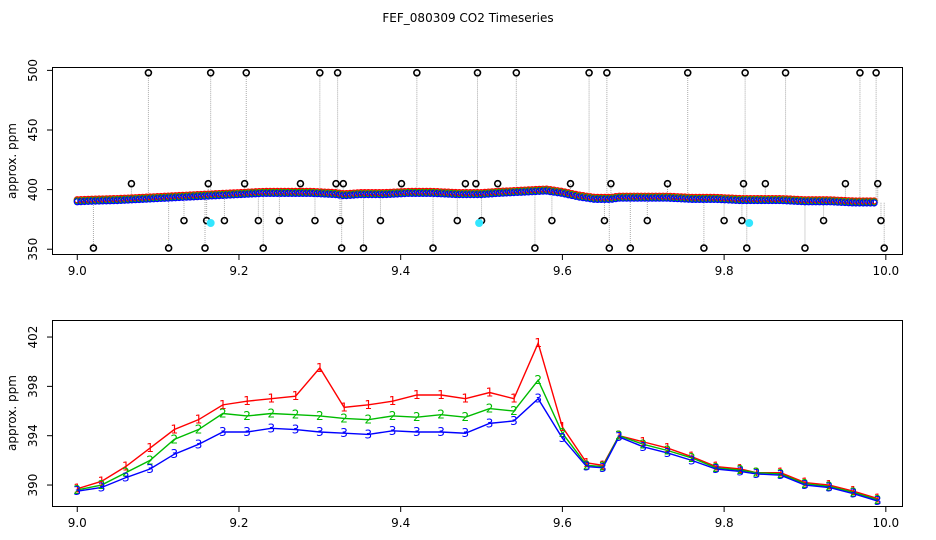 This screenshot has height=540, width=936. Describe the element at coordinates (33, 337) in the screenshot. I see `bottom-y-tick-label: 402` at that location.